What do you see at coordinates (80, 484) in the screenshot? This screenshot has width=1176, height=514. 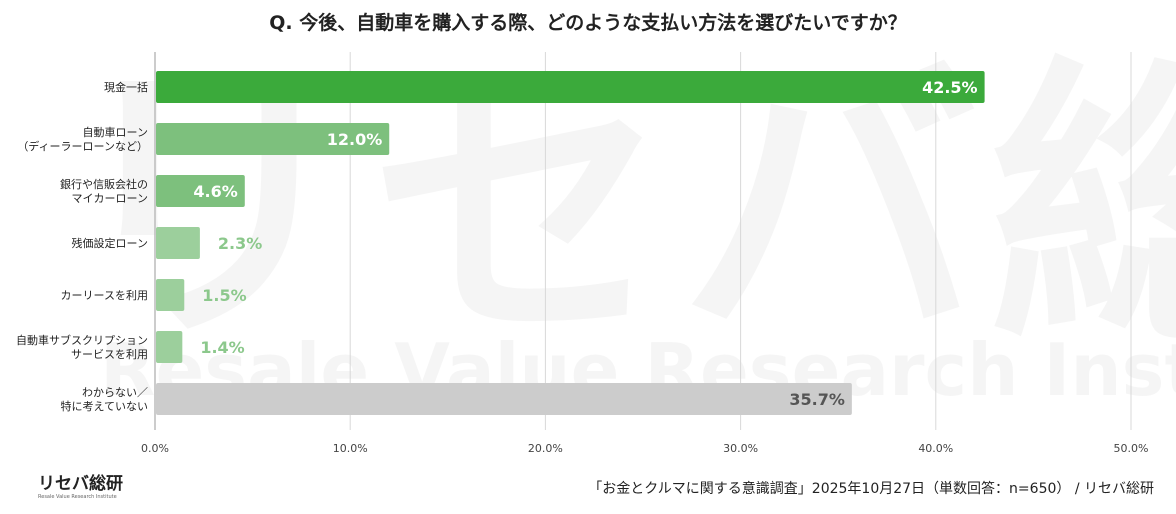 I see `brand-logo-text: リセバ総研` at bounding box center [80, 484].